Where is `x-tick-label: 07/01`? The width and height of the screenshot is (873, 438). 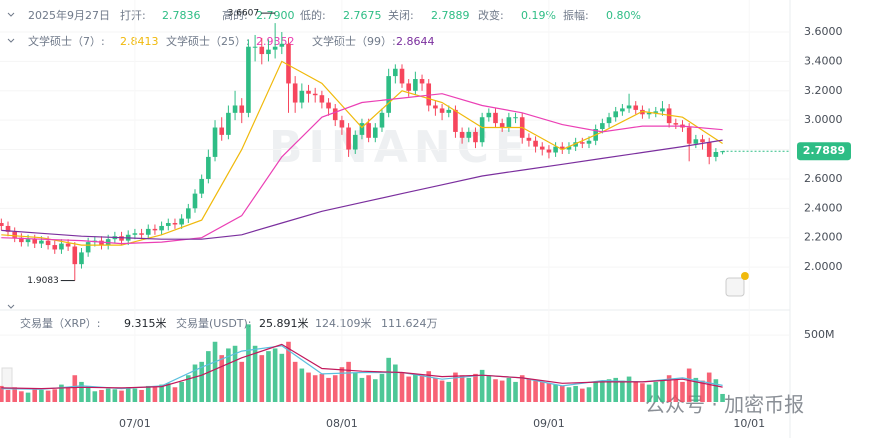 x-tick-label: 07/01 is located at coordinates (135, 423).